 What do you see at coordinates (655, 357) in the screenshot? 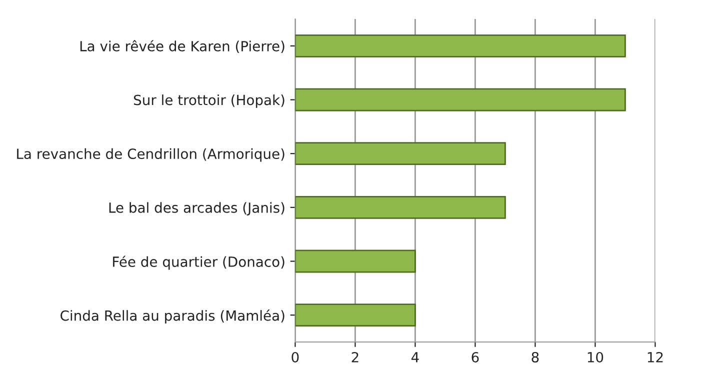
I see `x-tick-label: 12` at bounding box center [655, 357].